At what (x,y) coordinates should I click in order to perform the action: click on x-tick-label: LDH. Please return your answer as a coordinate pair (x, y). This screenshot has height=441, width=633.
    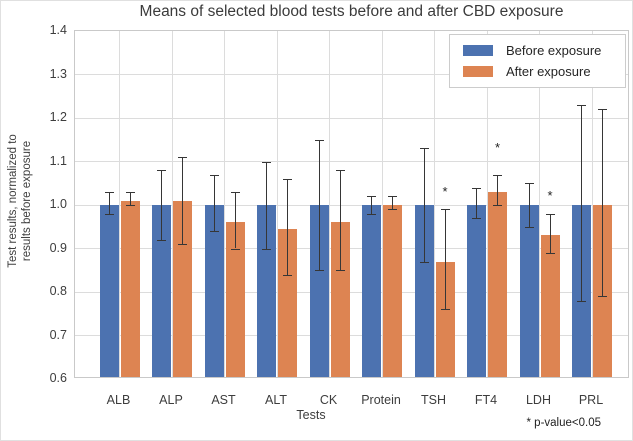
    Looking at the image, I should click on (538, 400).